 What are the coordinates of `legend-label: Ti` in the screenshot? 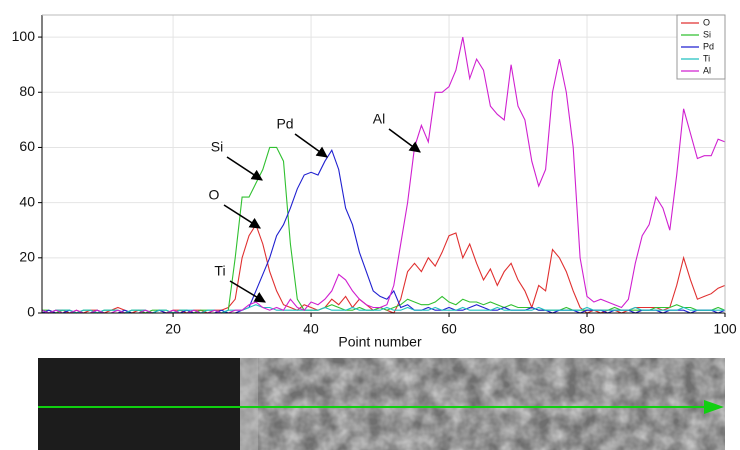 It's located at (706, 58).